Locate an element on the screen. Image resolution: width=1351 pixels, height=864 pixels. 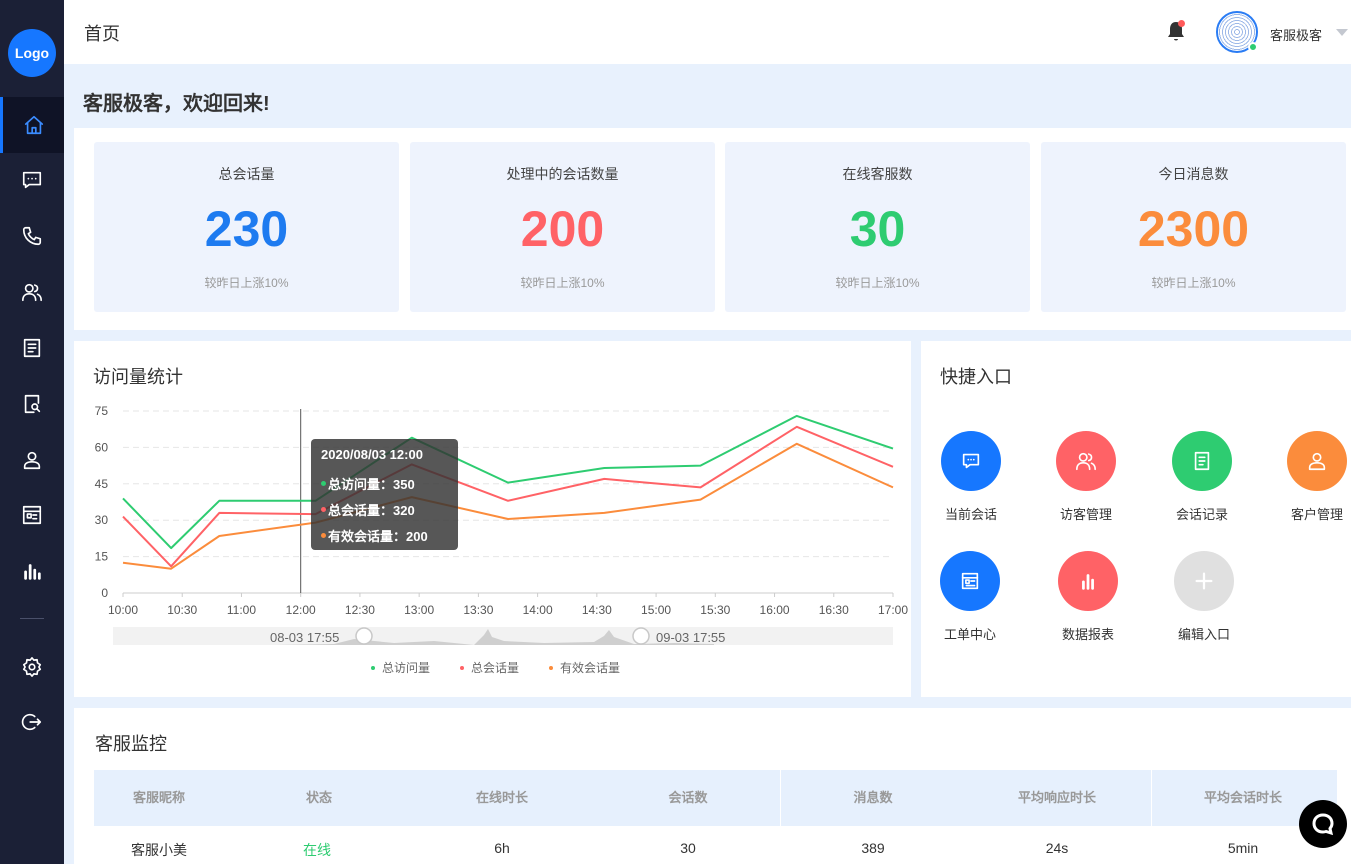
quick-session-records: 会话记录 is located at coordinates (1202, 477).